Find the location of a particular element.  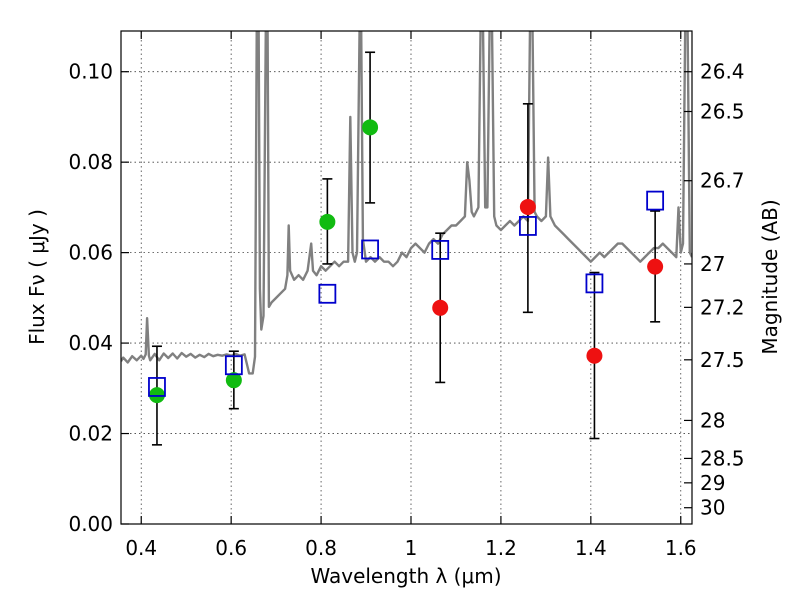

x-tick-label: 1.2 is located at coordinates (501, 548).